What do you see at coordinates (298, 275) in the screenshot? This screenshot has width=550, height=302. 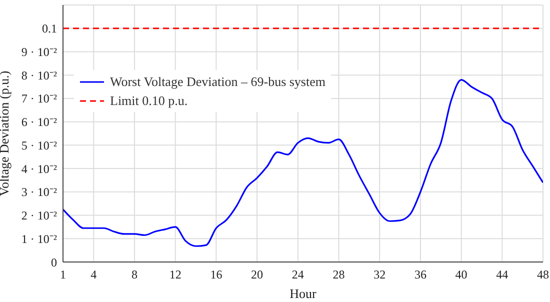 I see `x-tick-label: 24` at bounding box center [298, 275].